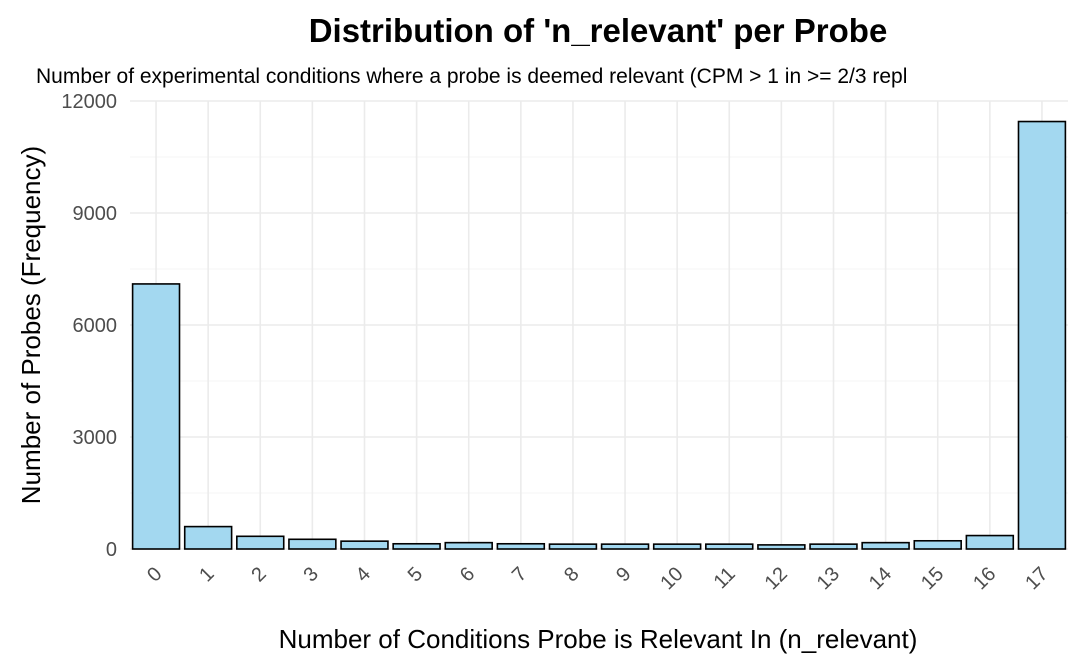  Describe the element at coordinates (415, 574) in the screenshot. I see `x-tick-label: 5` at that location.